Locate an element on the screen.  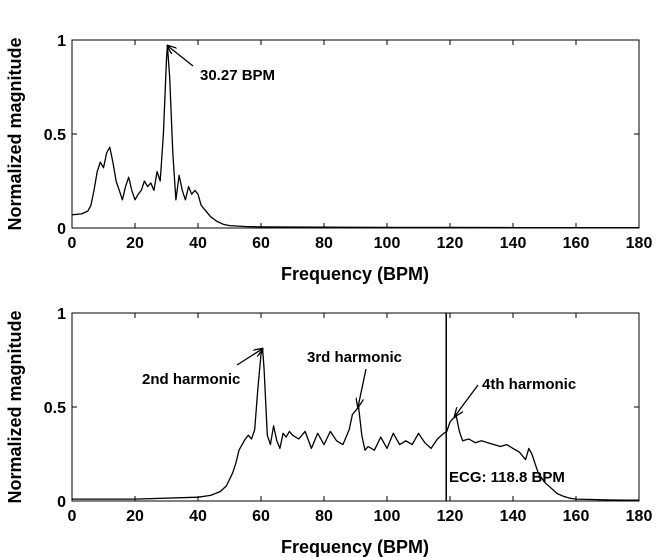
annotation-label: 4th harmonic is located at coordinates (529, 384).